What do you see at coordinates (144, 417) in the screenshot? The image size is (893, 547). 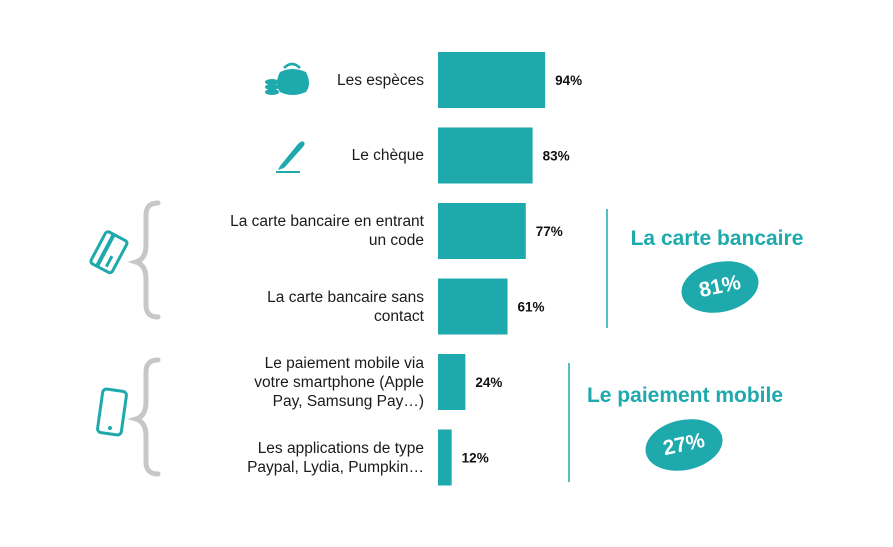 I see `brace-mobile-group` at bounding box center [144, 417].